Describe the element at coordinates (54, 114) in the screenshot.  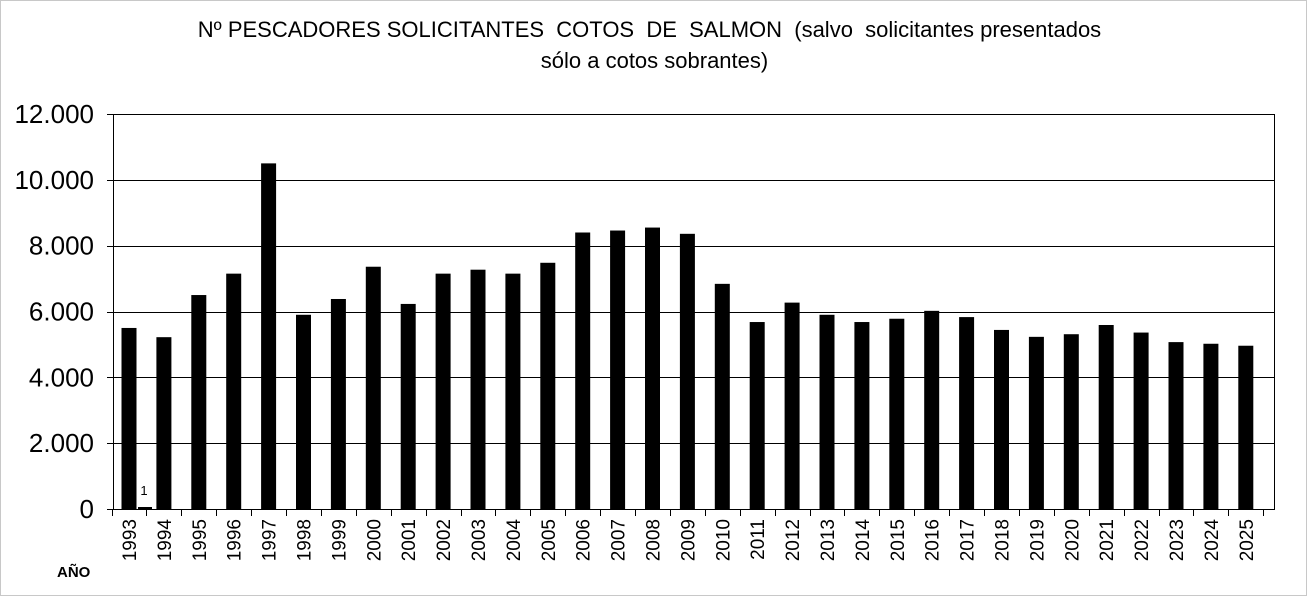
I see `y-tick-label: 12.000` at that location.